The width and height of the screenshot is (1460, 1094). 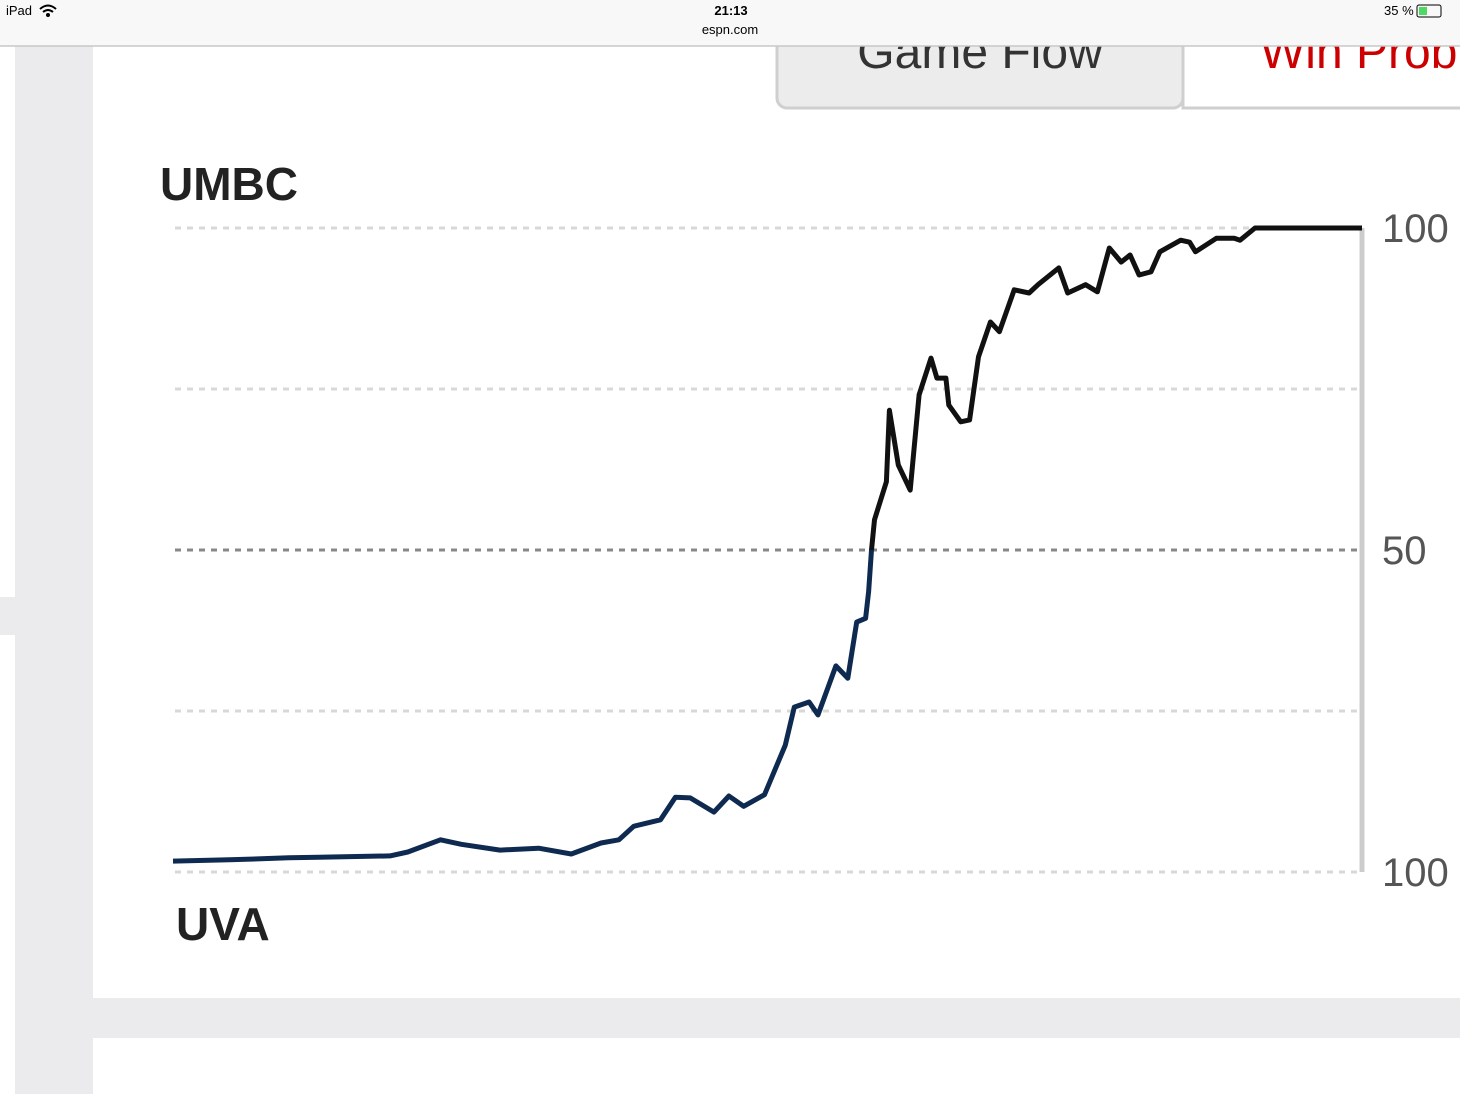 I want to click on clock: 21:13, so click(x=730, y=10).